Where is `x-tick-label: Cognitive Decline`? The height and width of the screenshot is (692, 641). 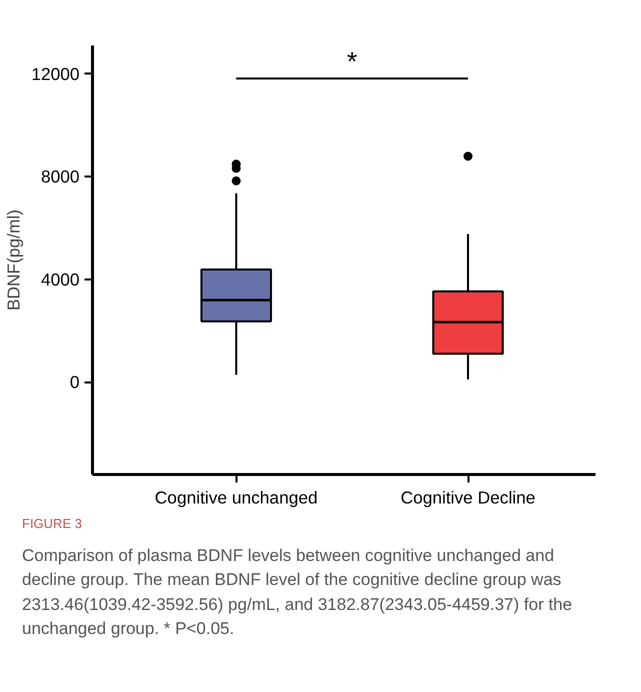 x-tick-label: Cognitive Decline is located at coordinates (468, 498).